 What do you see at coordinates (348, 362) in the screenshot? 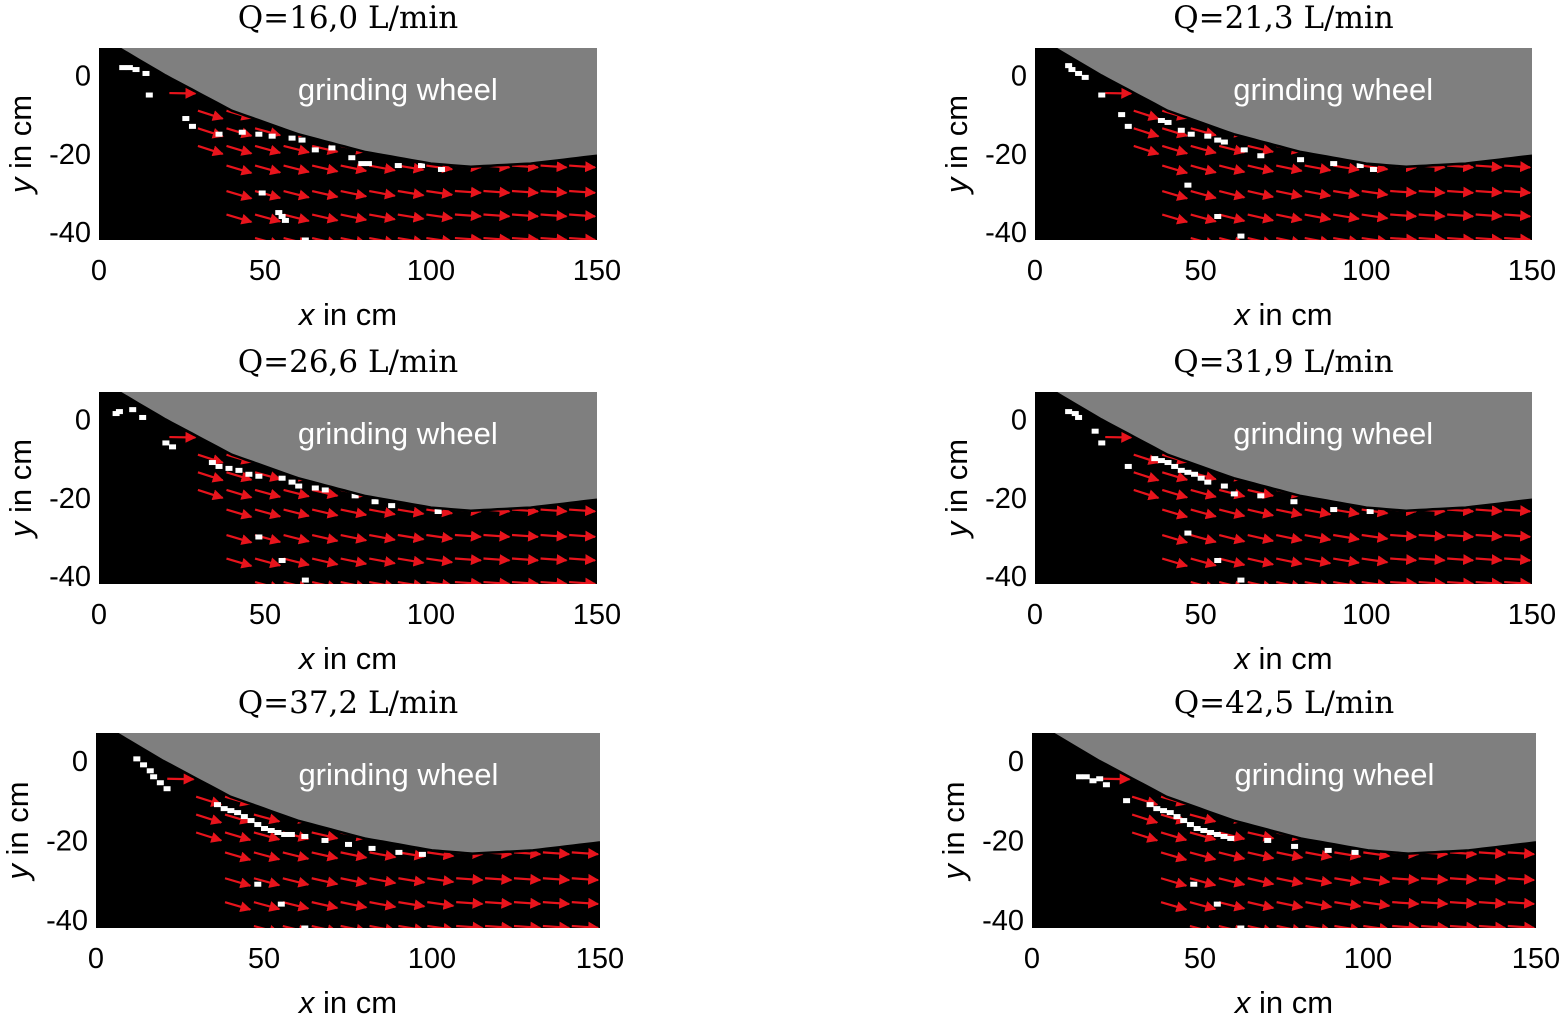
I see `panel-title: Q=26,6 L/min` at bounding box center [348, 362].